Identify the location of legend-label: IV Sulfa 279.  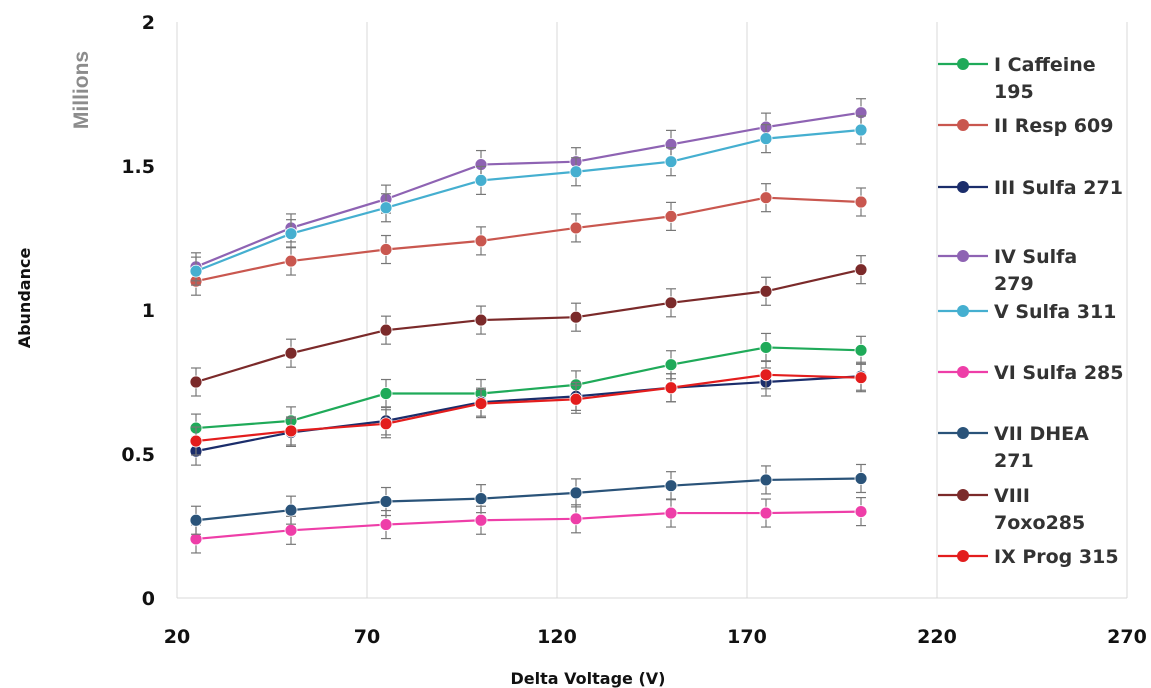
(1035, 270).